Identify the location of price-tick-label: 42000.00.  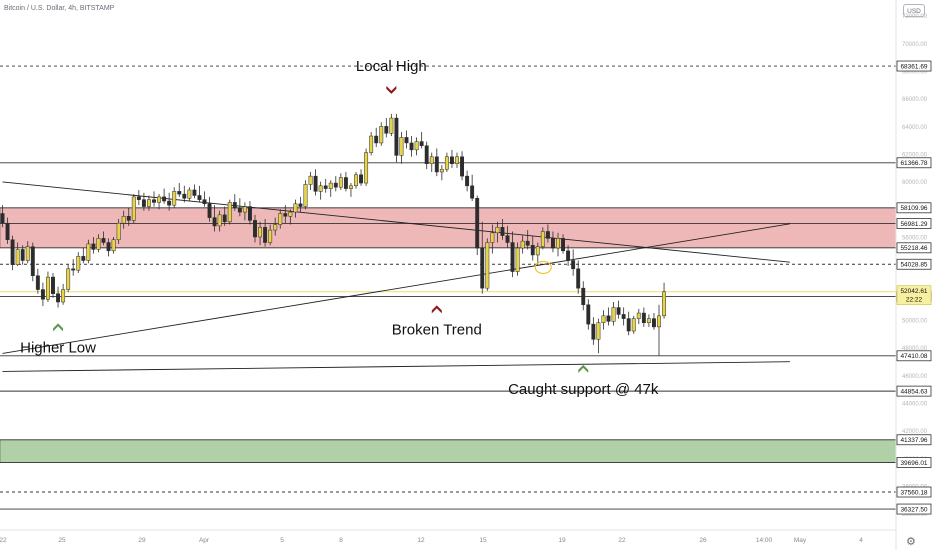
(915, 432).